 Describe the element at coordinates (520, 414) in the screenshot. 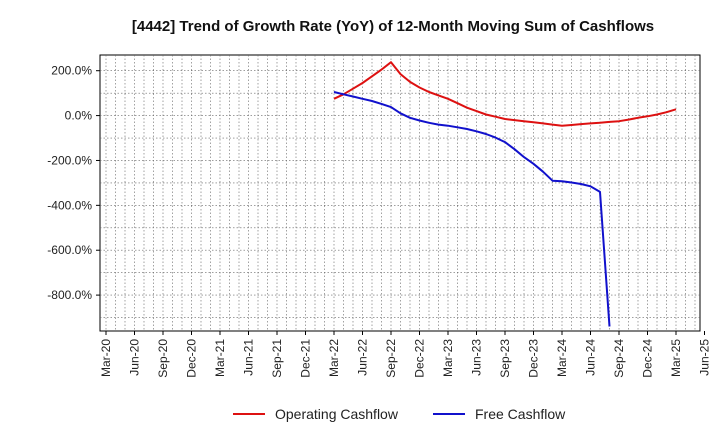

I see `legend-label: Free Cashflow` at that location.